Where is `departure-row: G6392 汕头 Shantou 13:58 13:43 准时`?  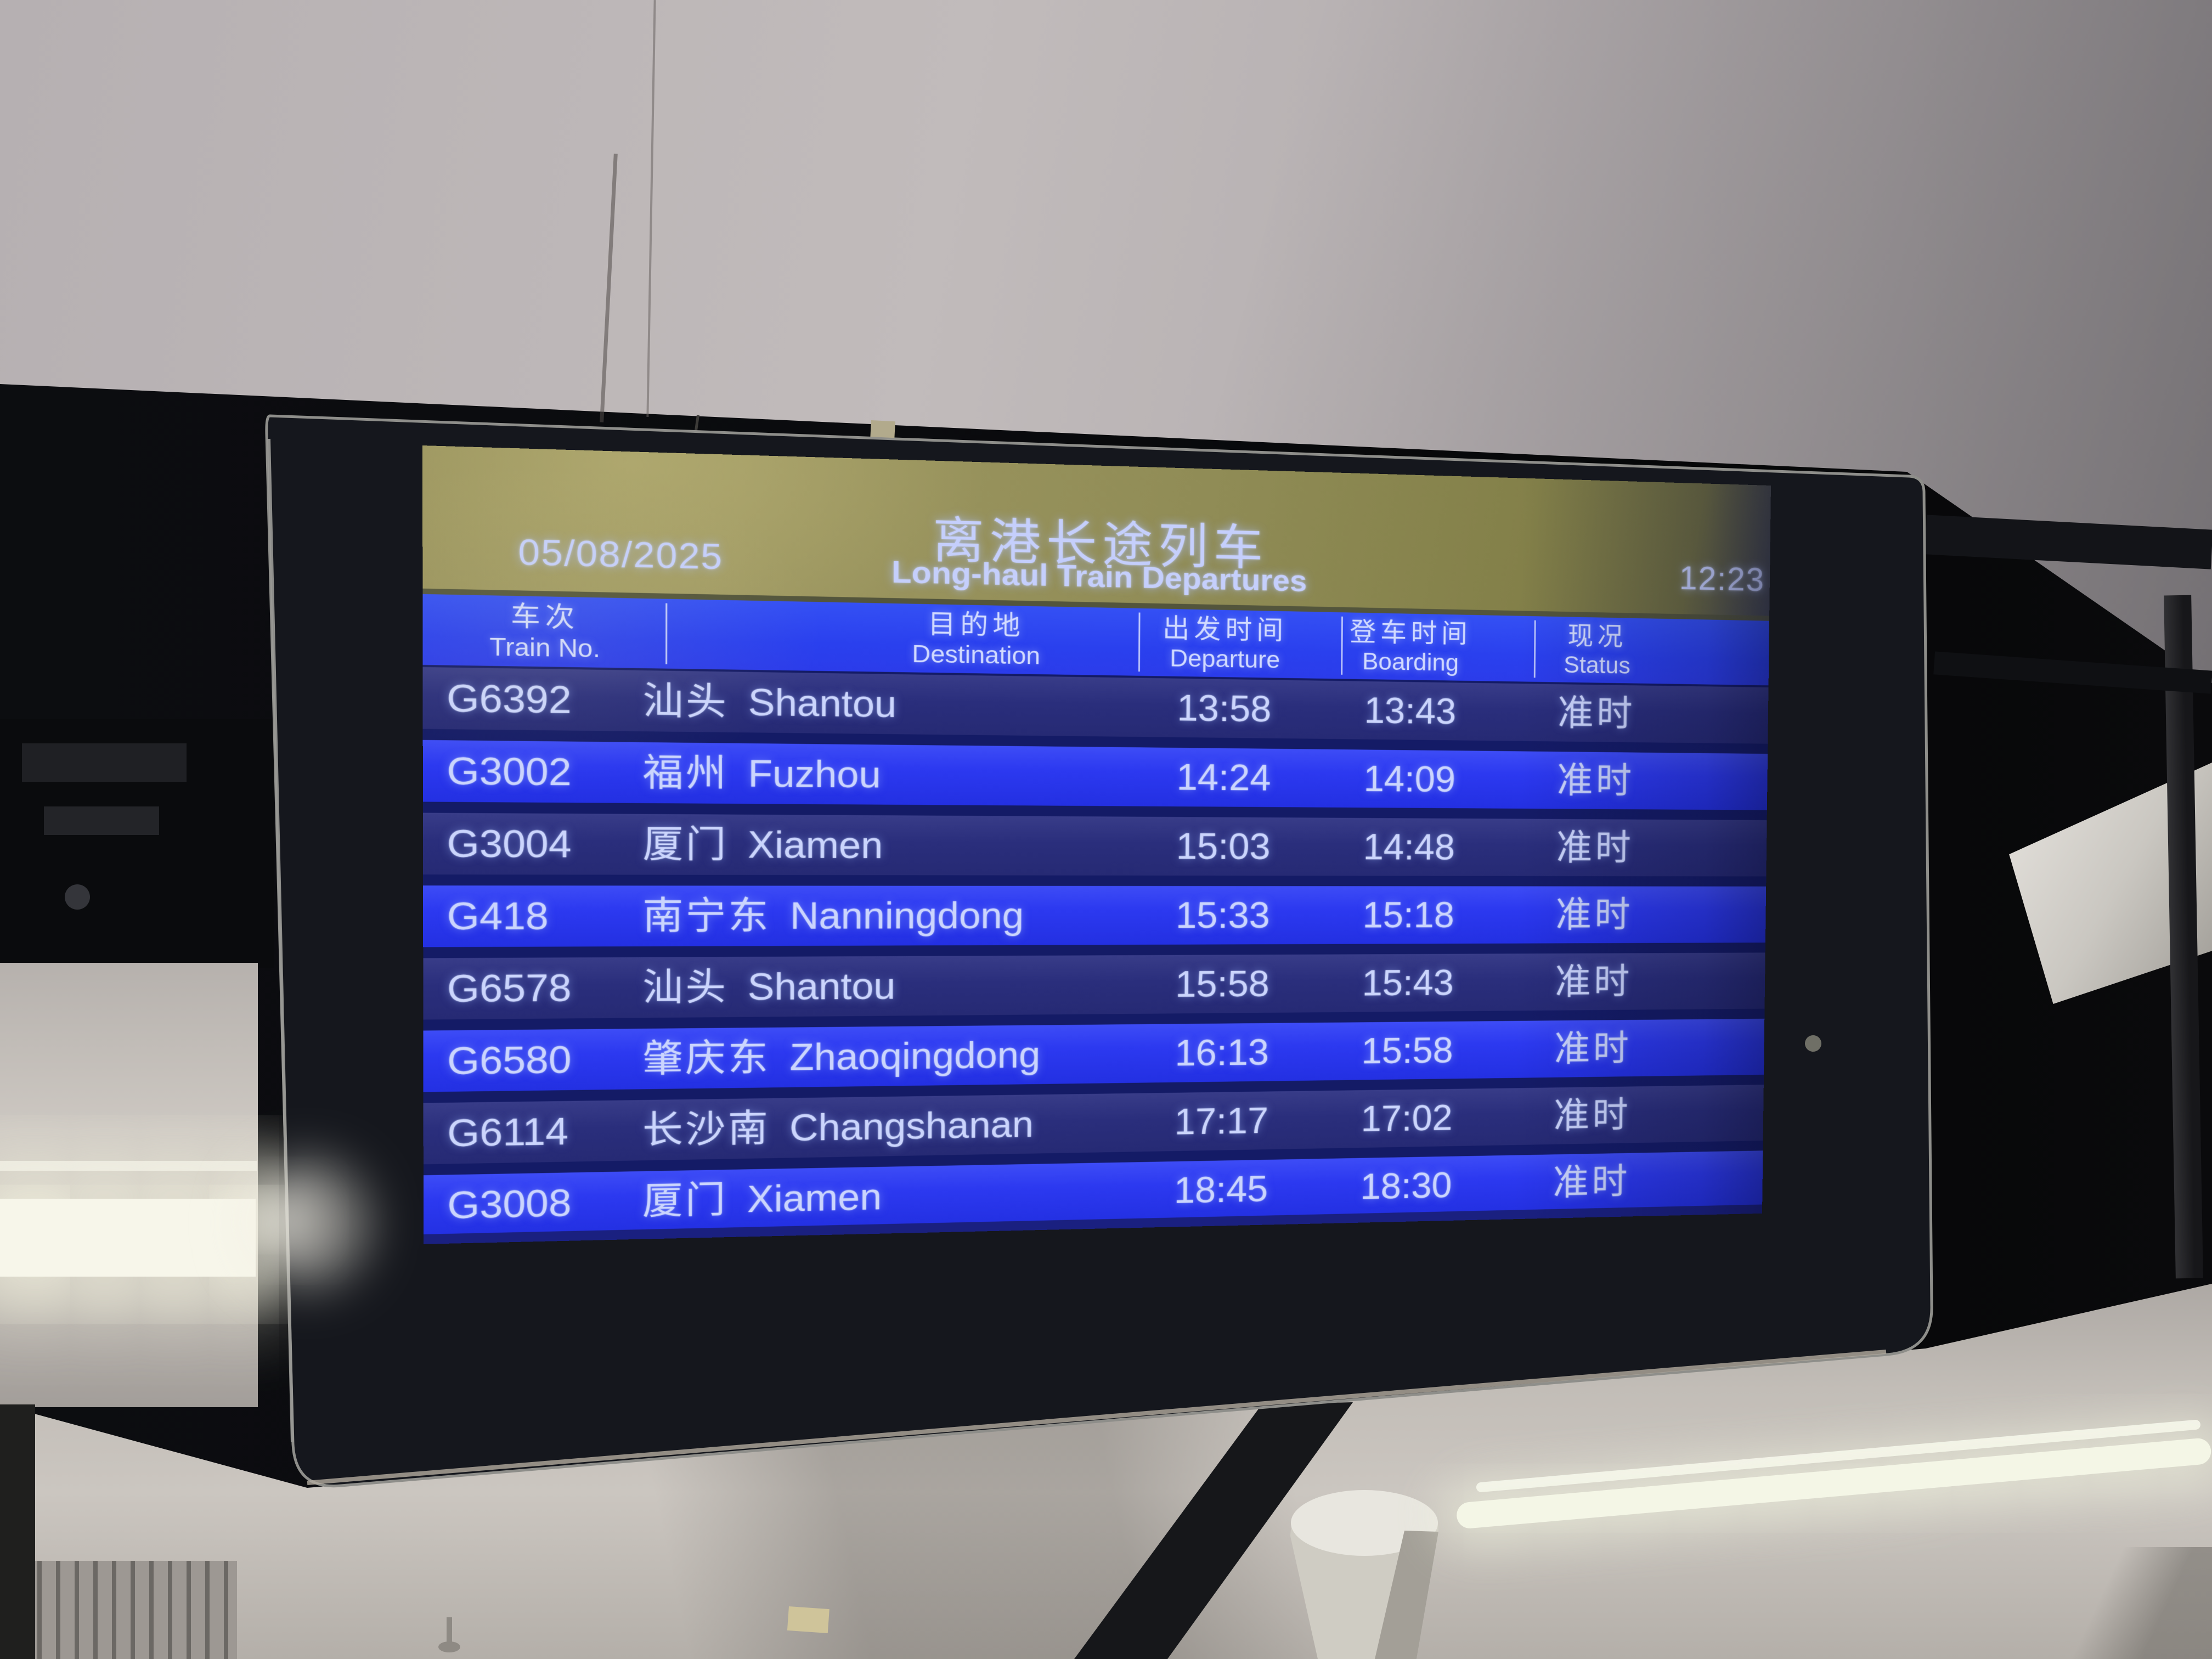 departure-row: G6392 汕头 Shantou 13:58 13:43 准时 is located at coordinates (1095, 706).